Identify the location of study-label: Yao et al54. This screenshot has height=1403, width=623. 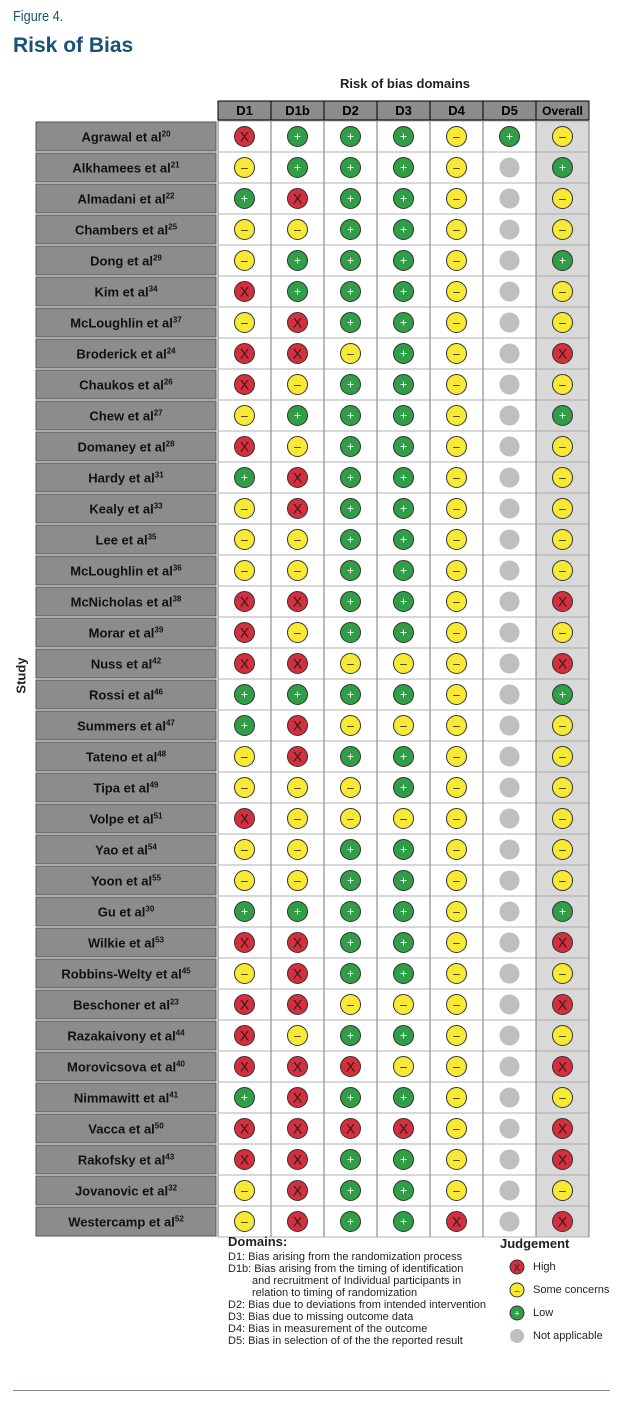
(126, 850).